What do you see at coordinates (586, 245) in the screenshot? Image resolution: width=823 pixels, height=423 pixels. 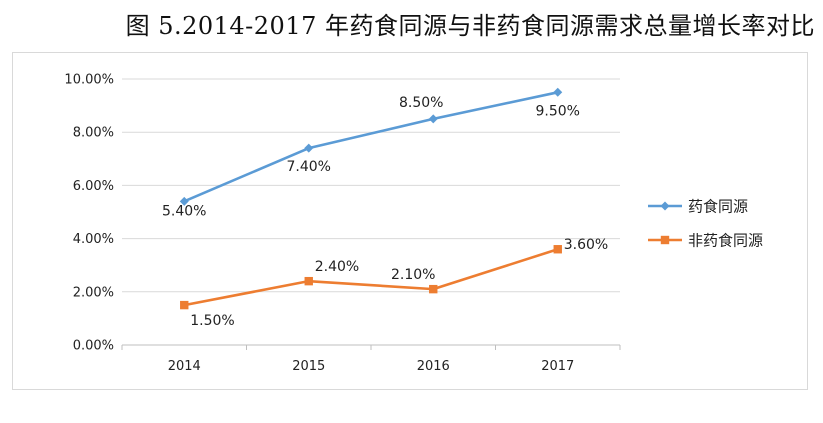 I see `data-label: 3.60%` at bounding box center [586, 245].